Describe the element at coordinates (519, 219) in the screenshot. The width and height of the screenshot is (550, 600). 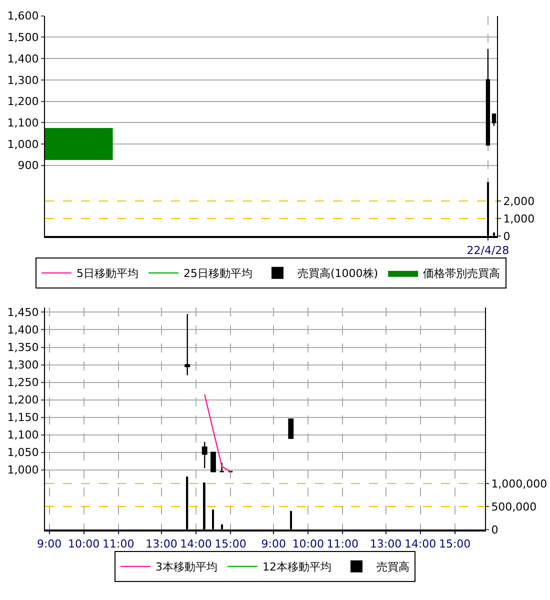
I see `y2-tick-label: 1,000` at that location.